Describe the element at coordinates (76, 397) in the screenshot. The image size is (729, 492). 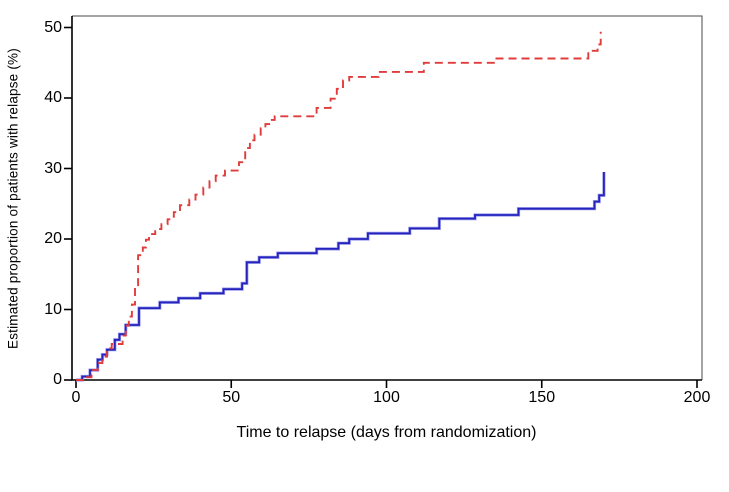
I see `x-tick-label: 0` at that location.